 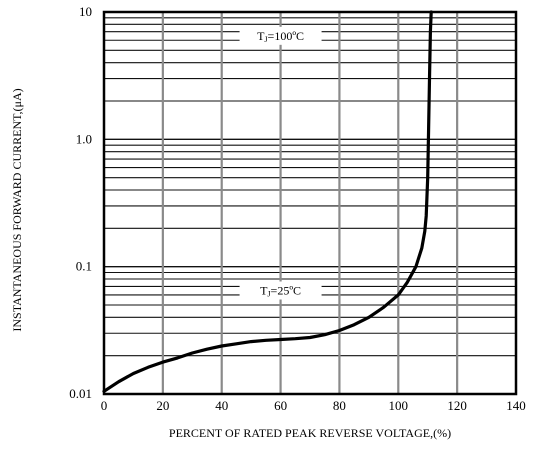 What do you see at coordinates (399, 405) in the screenshot?
I see `x-tick-label: 100` at bounding box center [399, 405].